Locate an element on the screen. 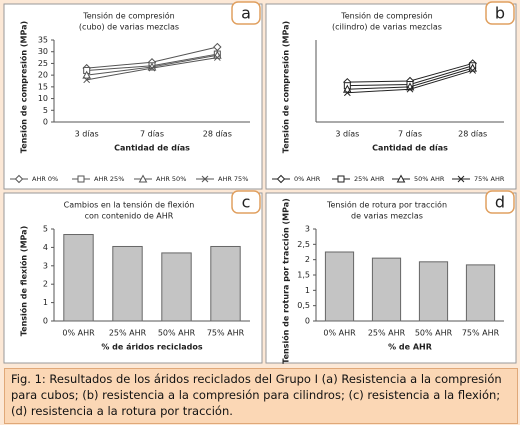  x-axis-label: % de AHR is located at coordinates (410, 347).